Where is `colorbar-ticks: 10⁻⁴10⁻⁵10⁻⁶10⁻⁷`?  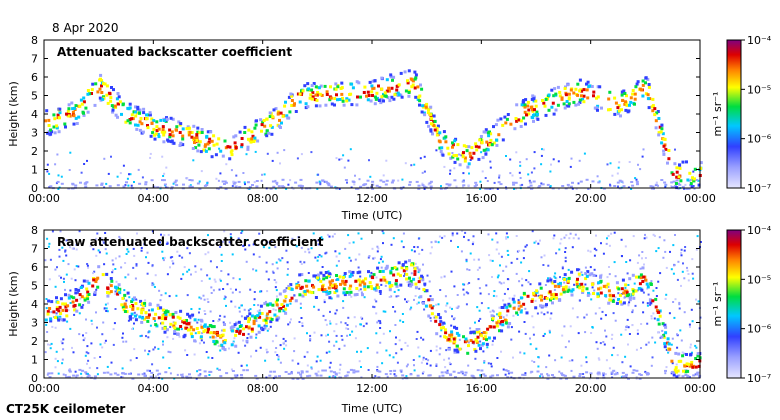 colorbar-ticks: 10⁻⁴10⁻⁵10⁻⁶10⁻⁷ is located at coordinates (756, 114).